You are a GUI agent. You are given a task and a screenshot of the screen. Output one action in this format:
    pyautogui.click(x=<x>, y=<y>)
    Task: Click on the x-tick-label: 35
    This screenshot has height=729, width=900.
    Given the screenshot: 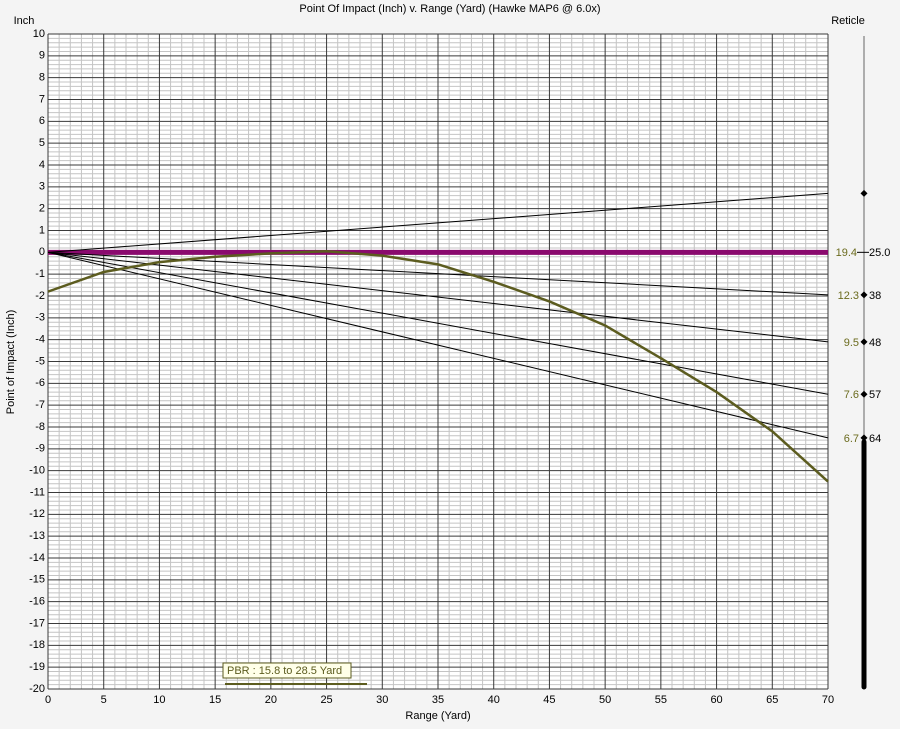 What is the action you would take?
    pyautogui.click(x=438, y=700)
    